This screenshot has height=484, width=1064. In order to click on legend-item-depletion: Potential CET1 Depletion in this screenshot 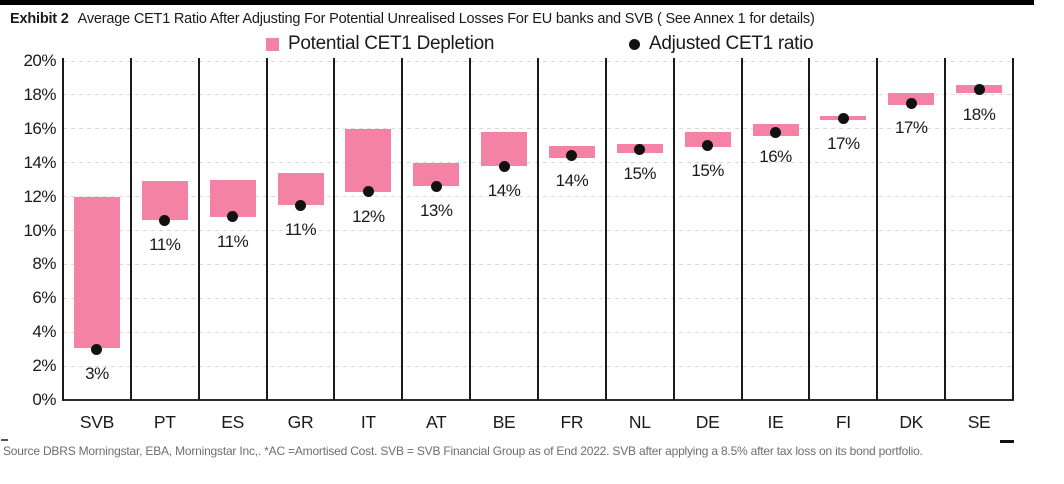, I will do `click(380, 44)`.